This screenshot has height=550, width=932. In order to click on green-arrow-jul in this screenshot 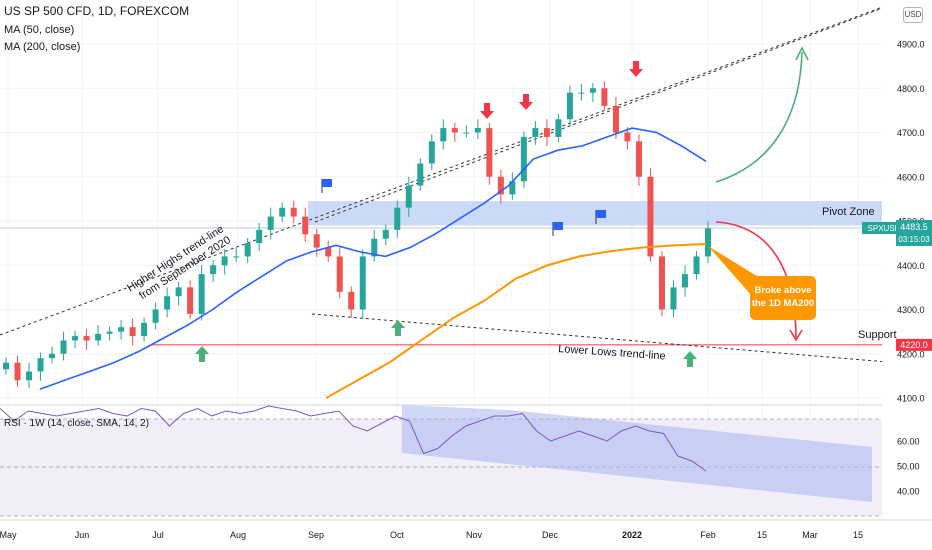, I will do `click(202, 354)`.